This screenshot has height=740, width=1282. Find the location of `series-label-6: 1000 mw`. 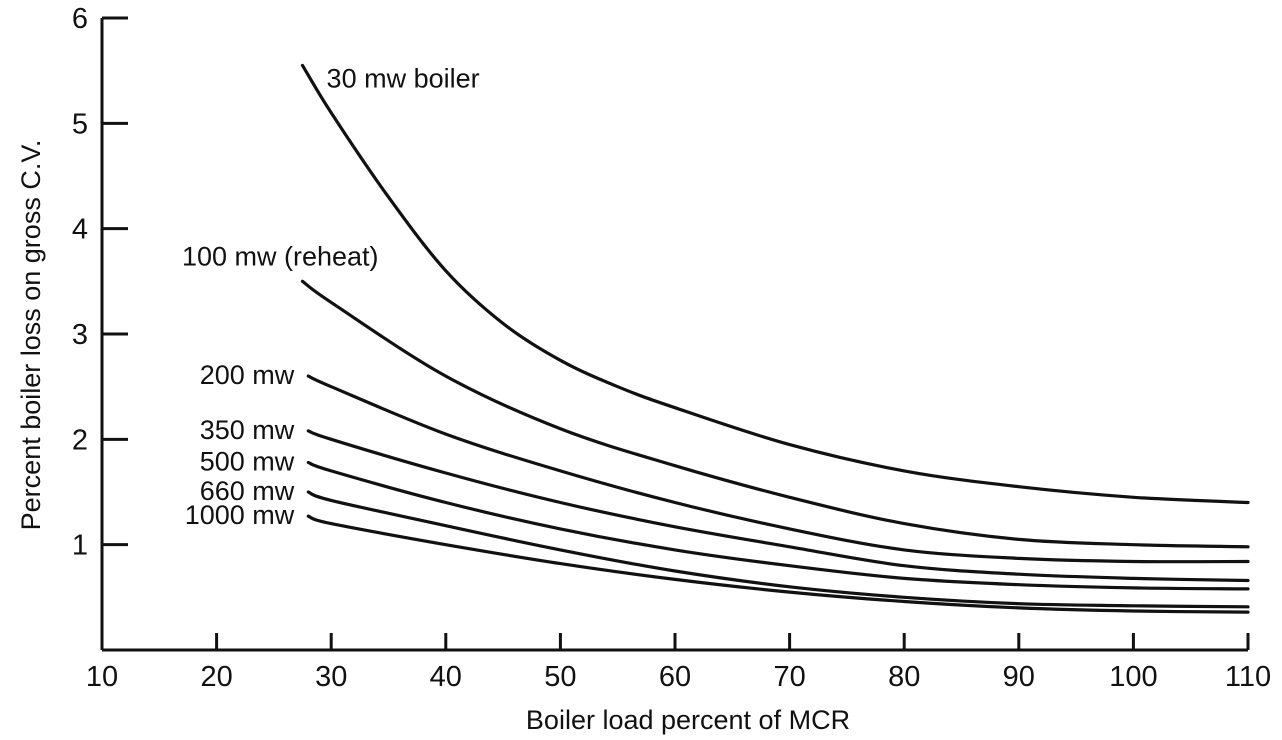

series-label-6: 1000 mw is located at coordinates (240, 515).